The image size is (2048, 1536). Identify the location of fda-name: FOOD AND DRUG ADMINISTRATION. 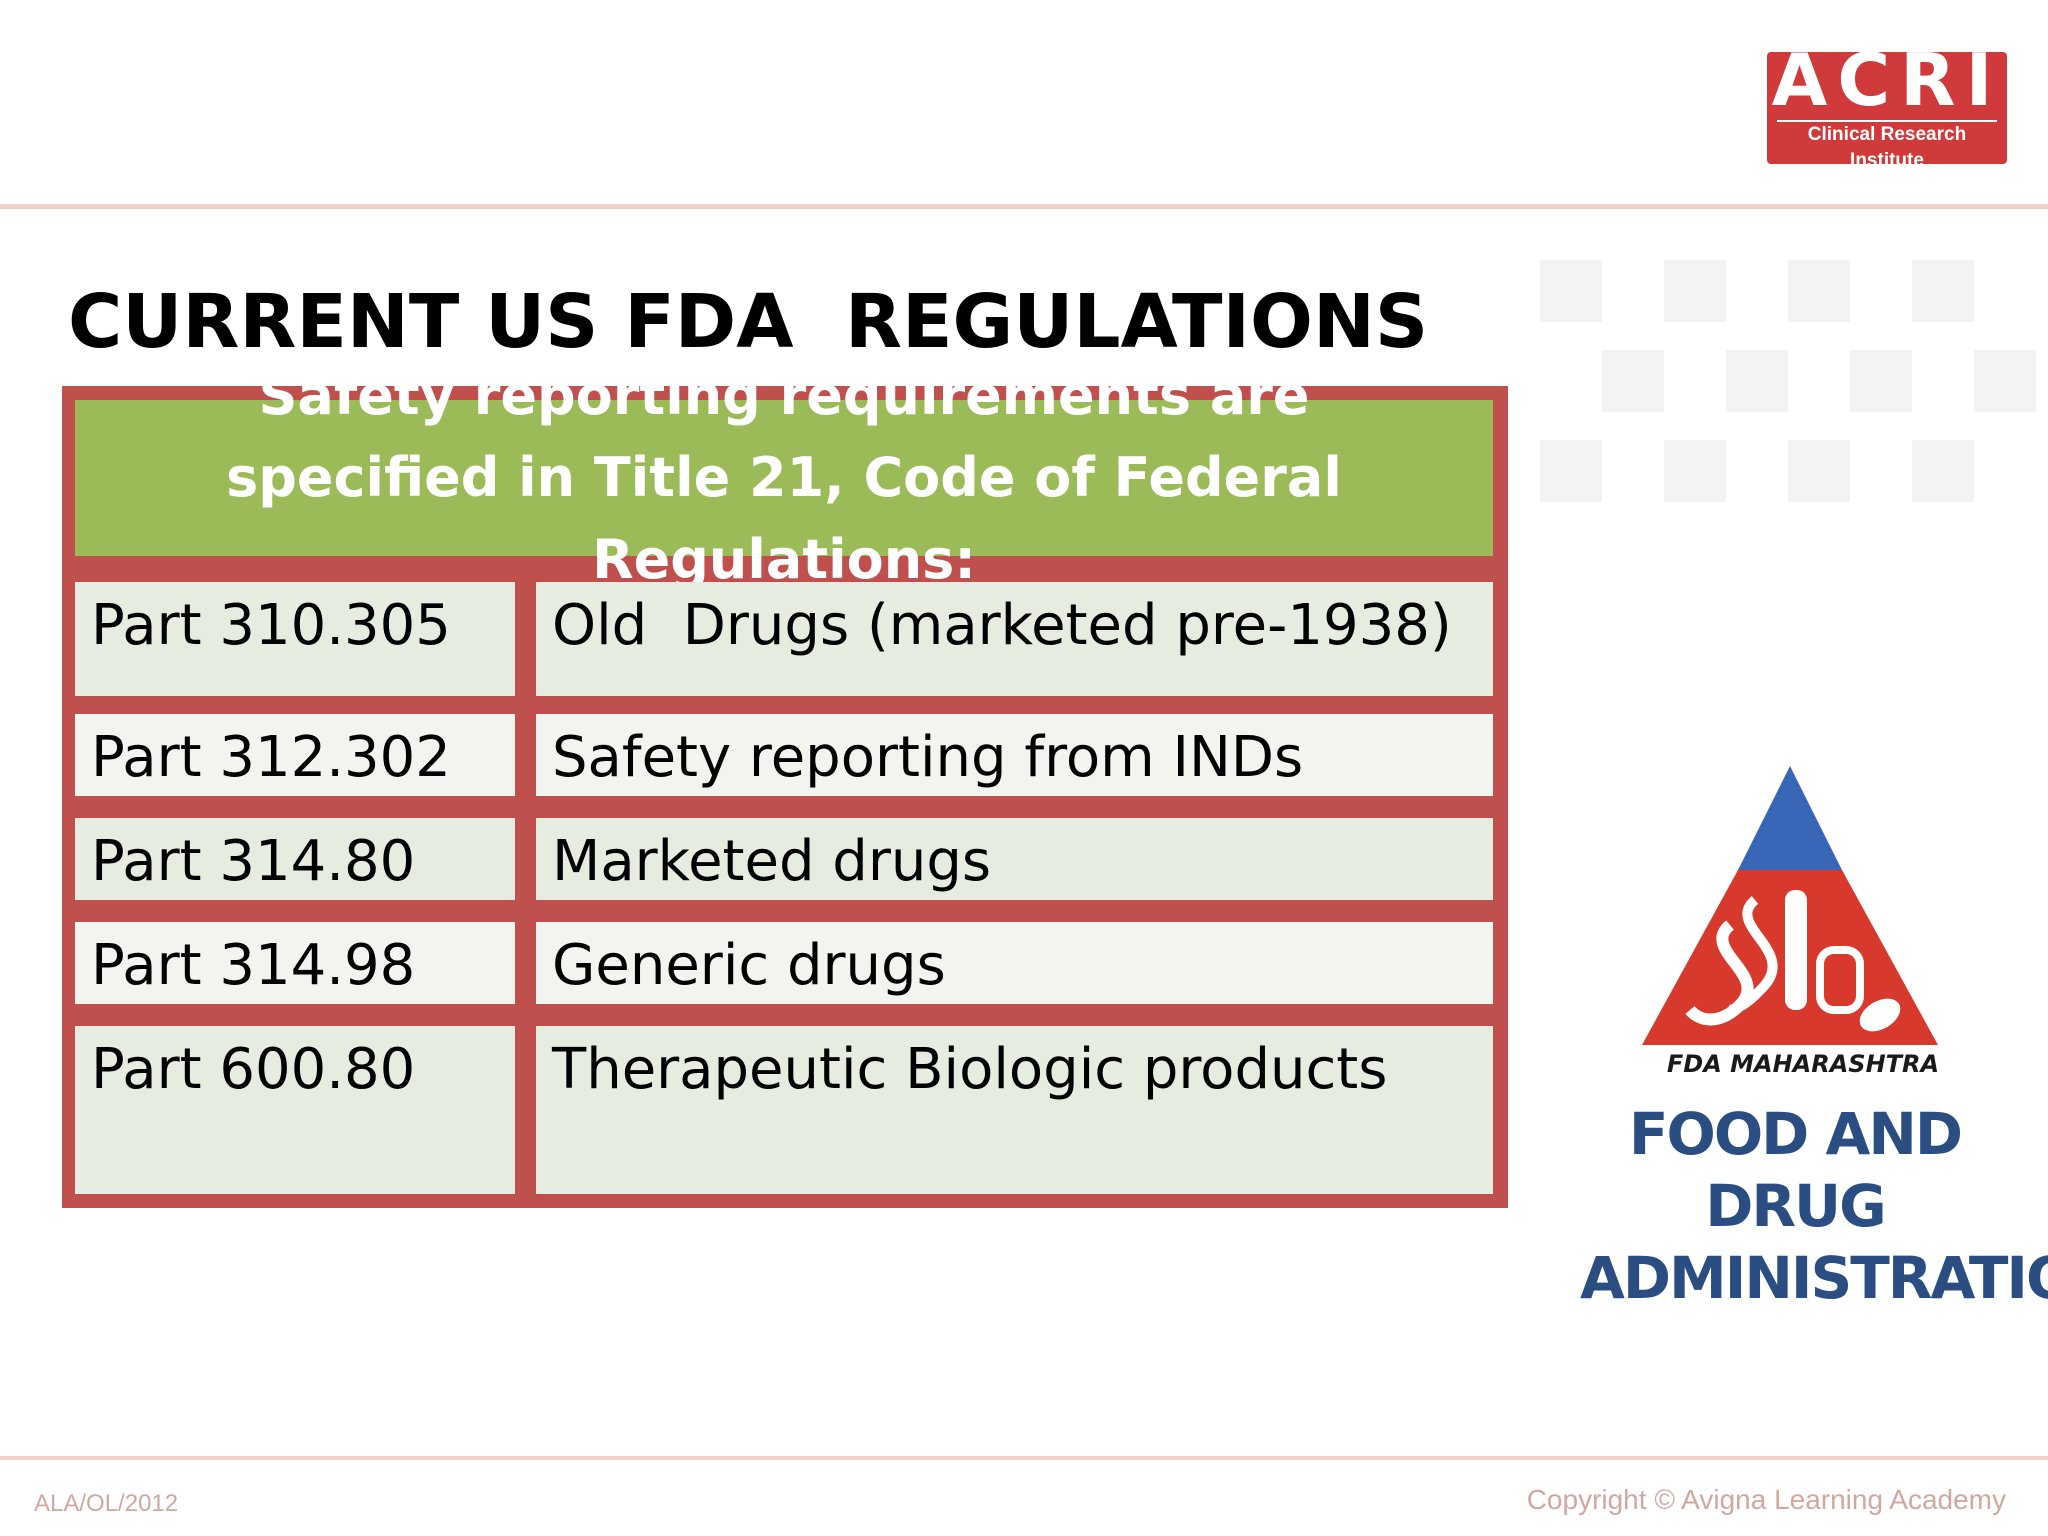
(1814, 1206).